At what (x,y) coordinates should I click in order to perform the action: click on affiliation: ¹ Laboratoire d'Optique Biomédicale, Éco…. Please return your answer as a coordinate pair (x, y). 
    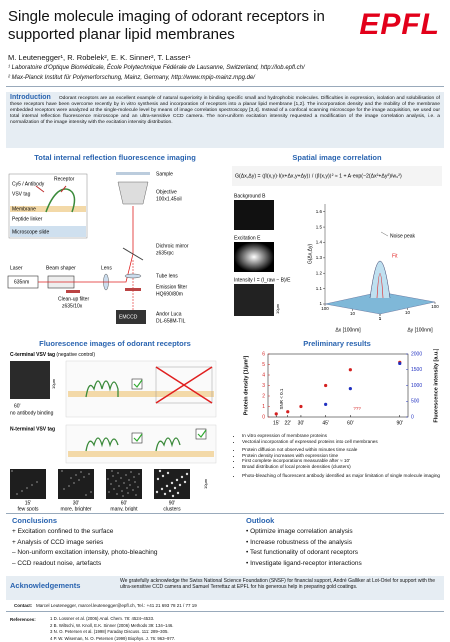
    Looking at the image, I should click on (156, 68).